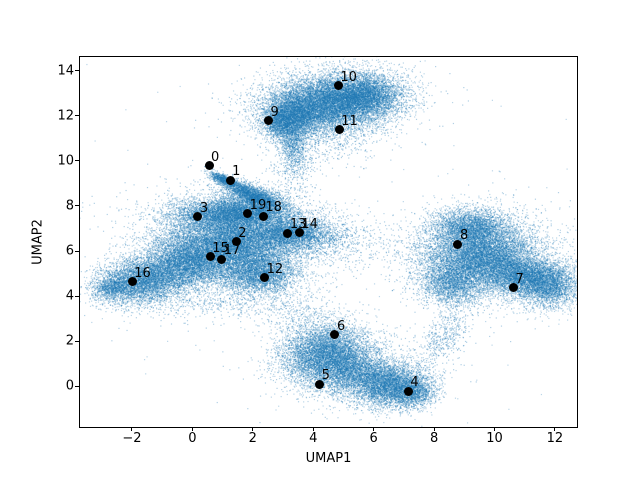 The height and width of the screenshot is (480, 640). I want to click on x-axis-label: UMAP1, so click(328, 458).